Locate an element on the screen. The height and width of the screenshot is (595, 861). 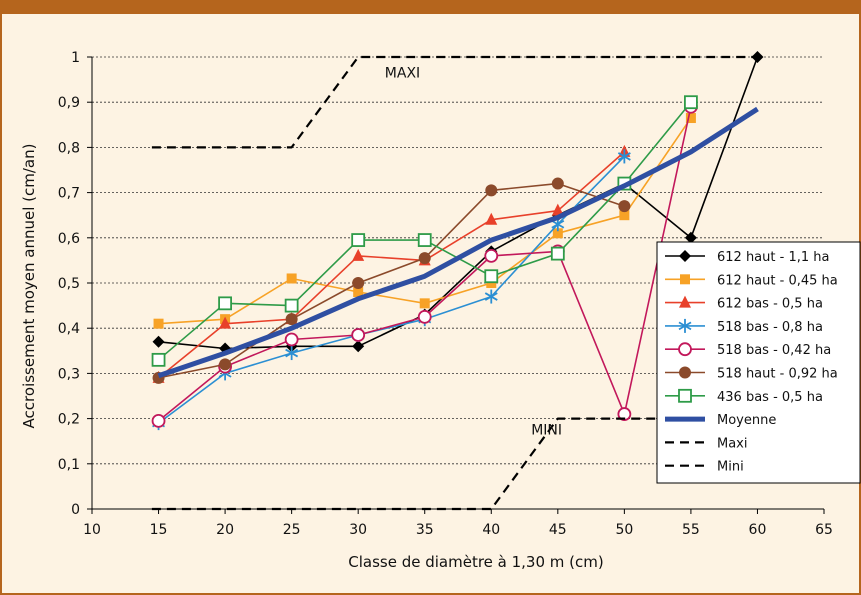
y-tick-label: 0,5 is located at coordinates (69, 284).